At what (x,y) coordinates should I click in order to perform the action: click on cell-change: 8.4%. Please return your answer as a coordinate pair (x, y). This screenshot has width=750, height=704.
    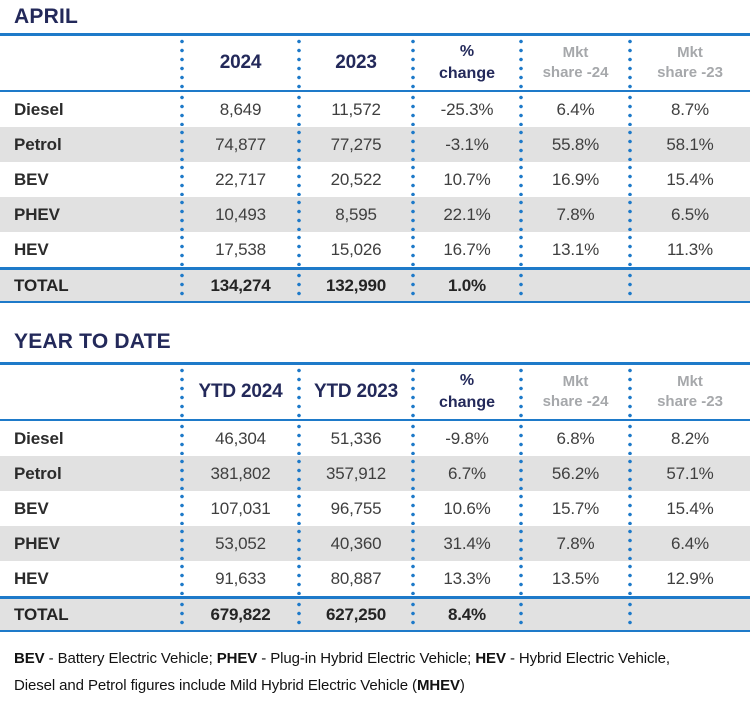
    Looking at the image, I should click on (466, 615).